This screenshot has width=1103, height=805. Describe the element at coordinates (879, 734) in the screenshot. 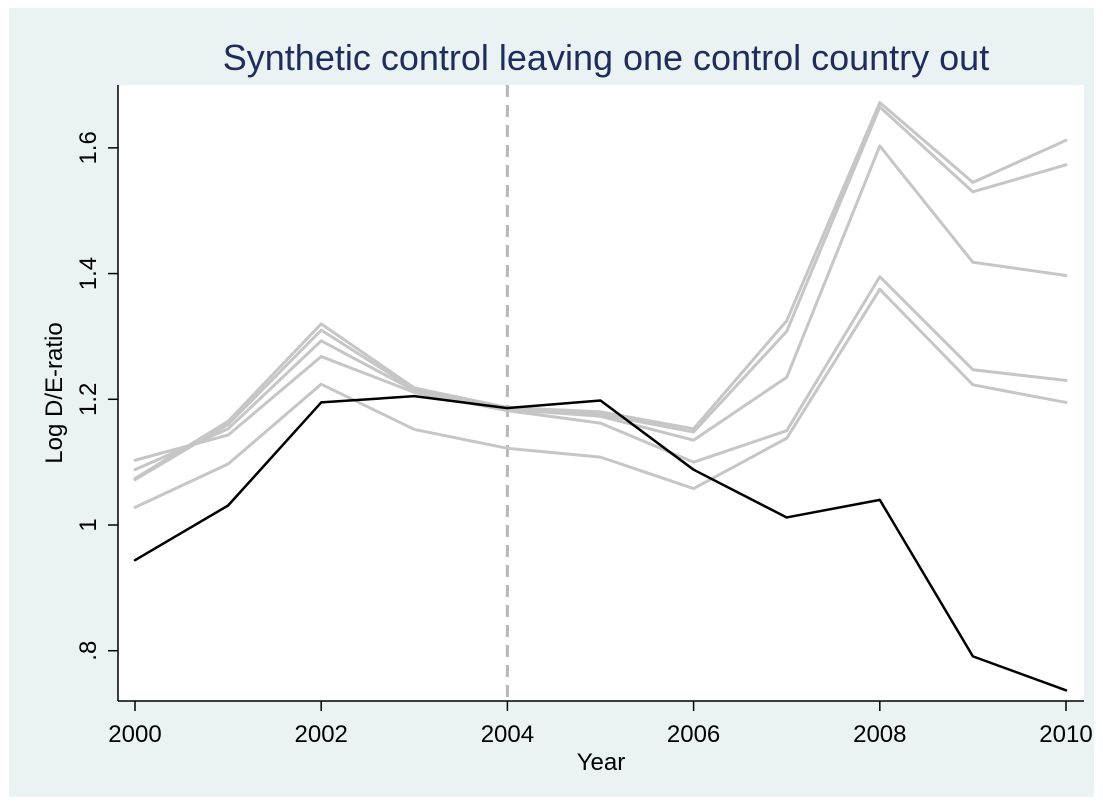

I see `x-tick-label: 2008` at that location.